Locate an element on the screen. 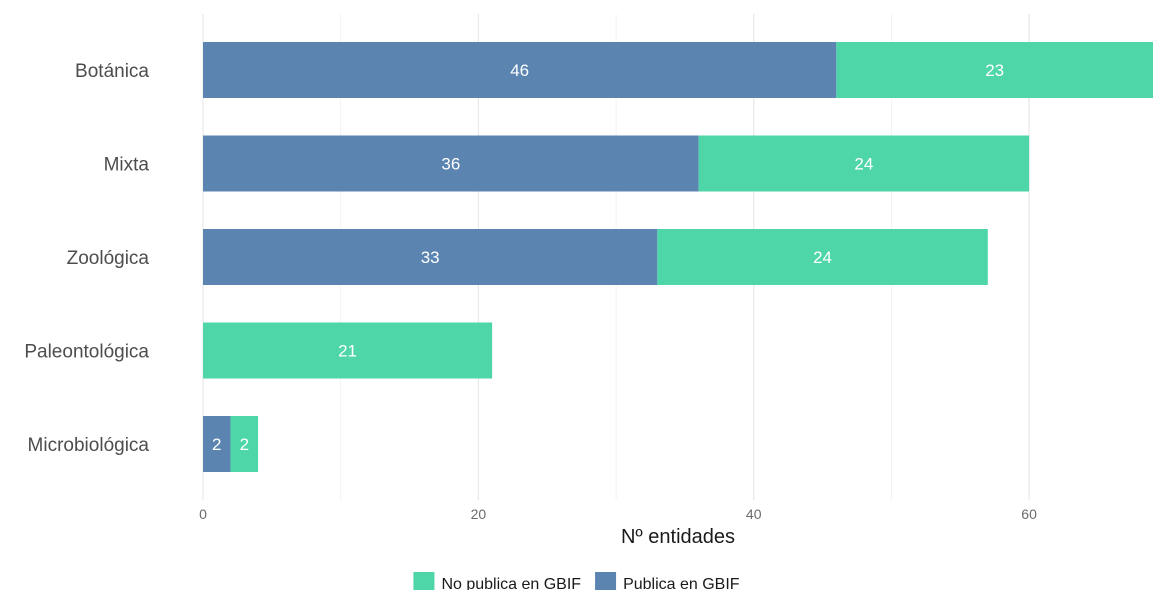  category-label-2: Zoológica is located at coordinates (108, 258).